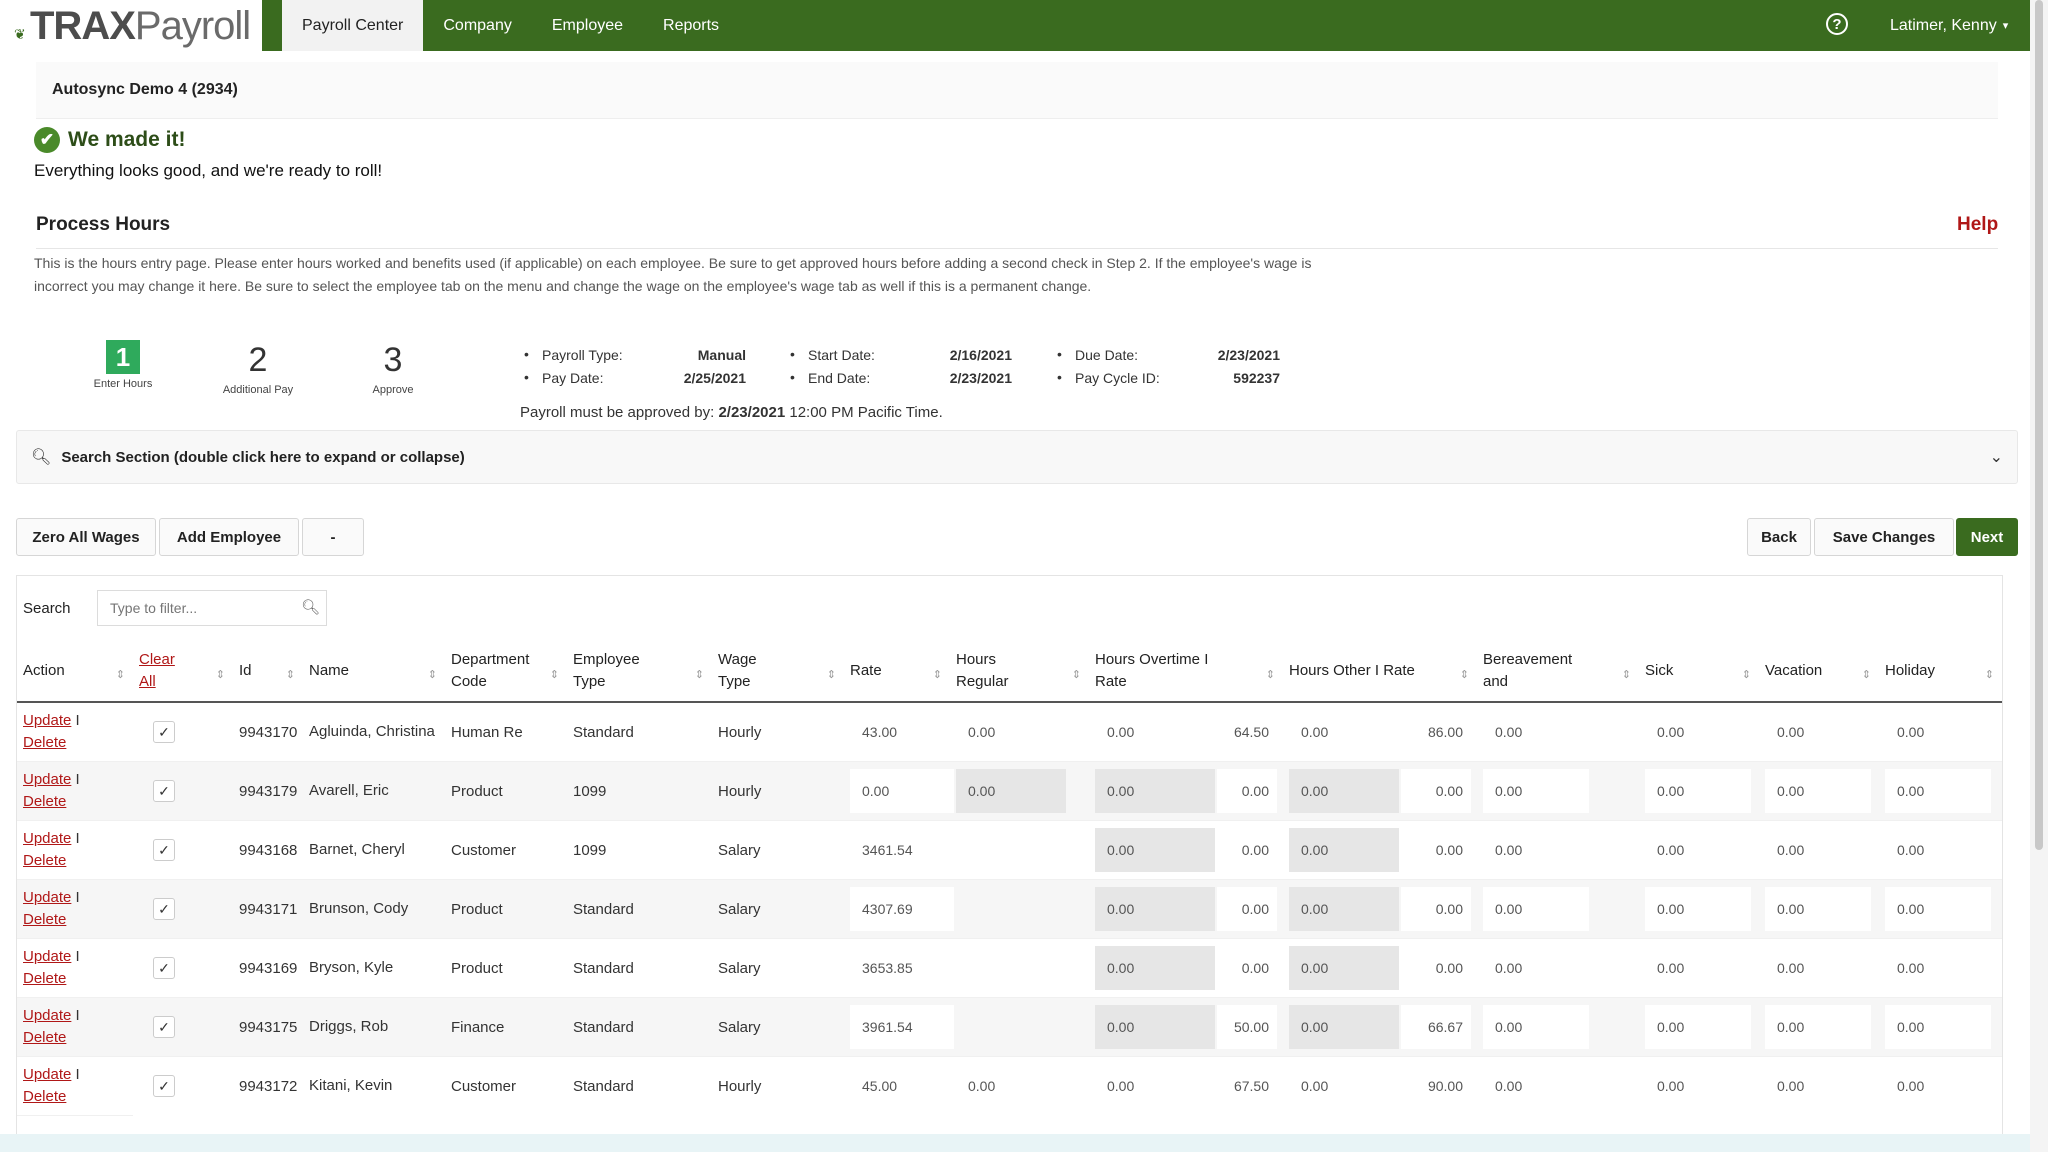 The height and width of the screenshot is (1152, 2048). What do you see at coordinates (902, 909) in the screenshot?
I see `rate-input: 4307.69` at bounding box center [902, 909].